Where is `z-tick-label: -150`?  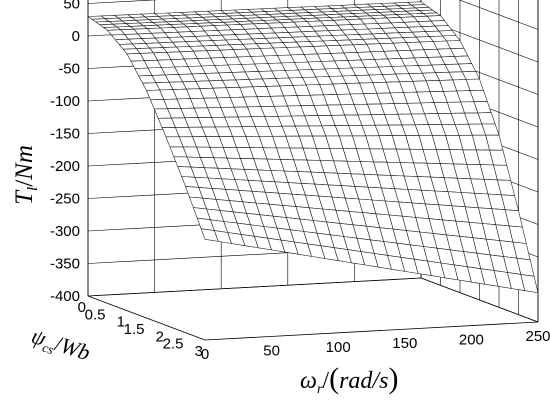 z-tick-label: -150 is located at coordinates (65, 134).